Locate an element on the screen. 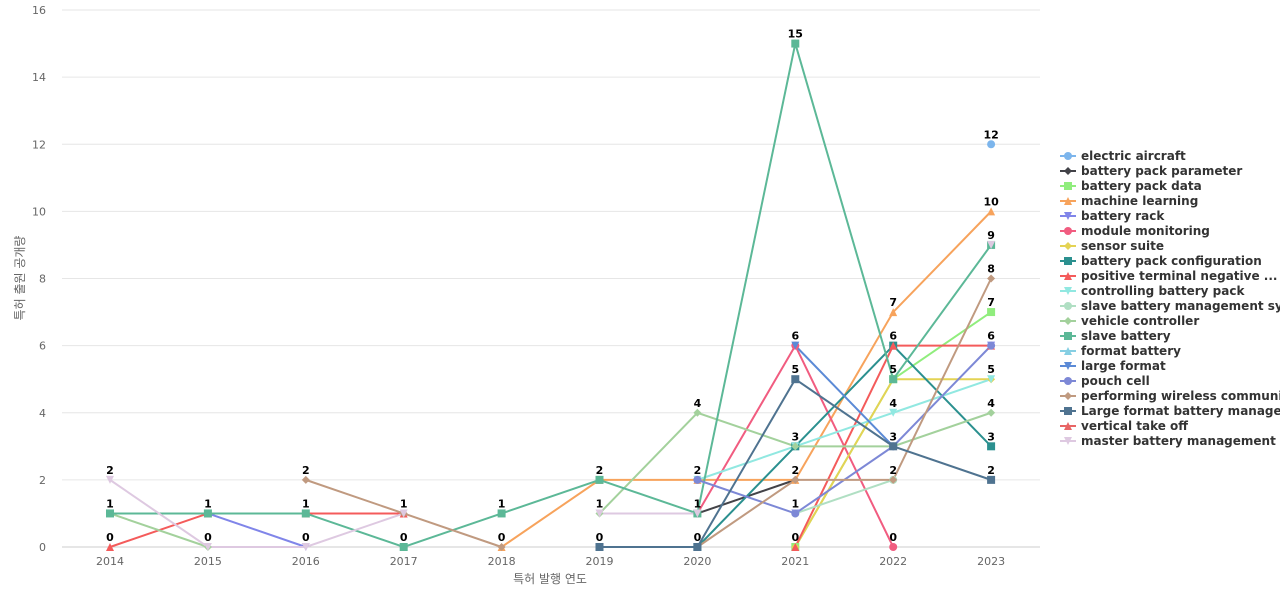 This screenshot has height=600, width=1280. x-axis-title: 특허 발행 연도 is located at coordinates (550, 578).